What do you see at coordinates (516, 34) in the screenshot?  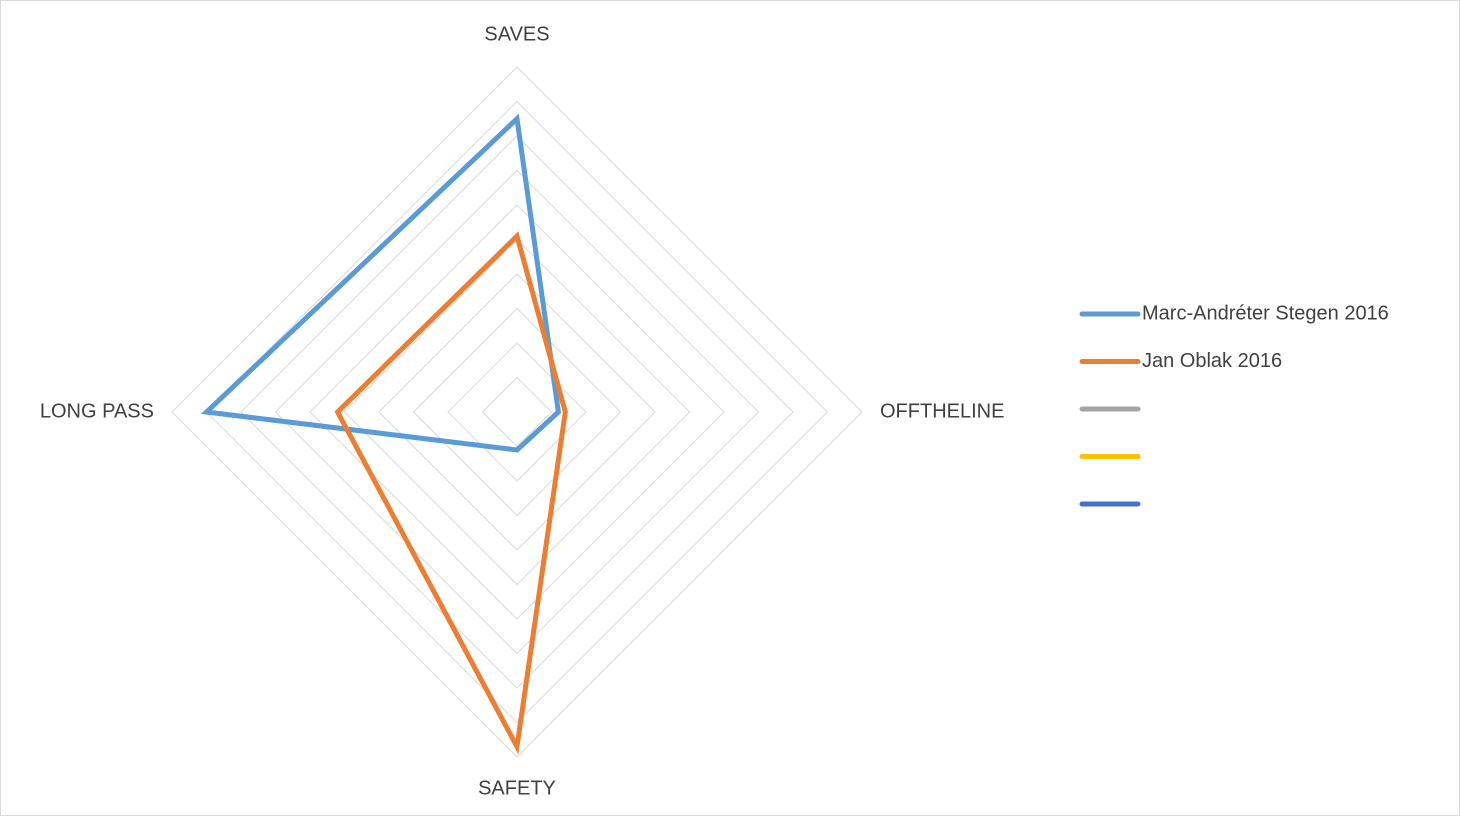 I see `axis-label: SAVES` at bounding box center [516, 34].